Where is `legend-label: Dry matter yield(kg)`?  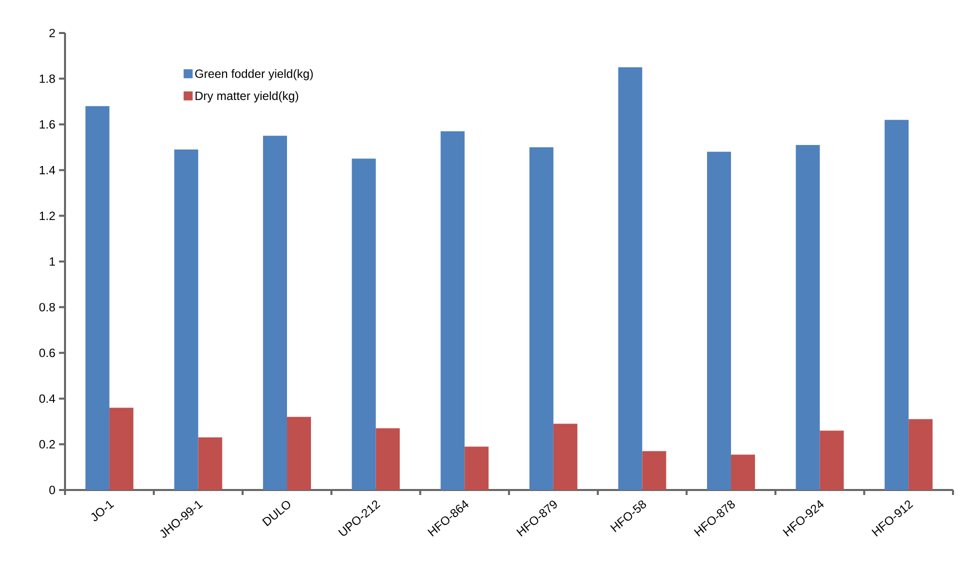 legend-label: Dry matter yield(kg) is located at coordinates (247, 96).